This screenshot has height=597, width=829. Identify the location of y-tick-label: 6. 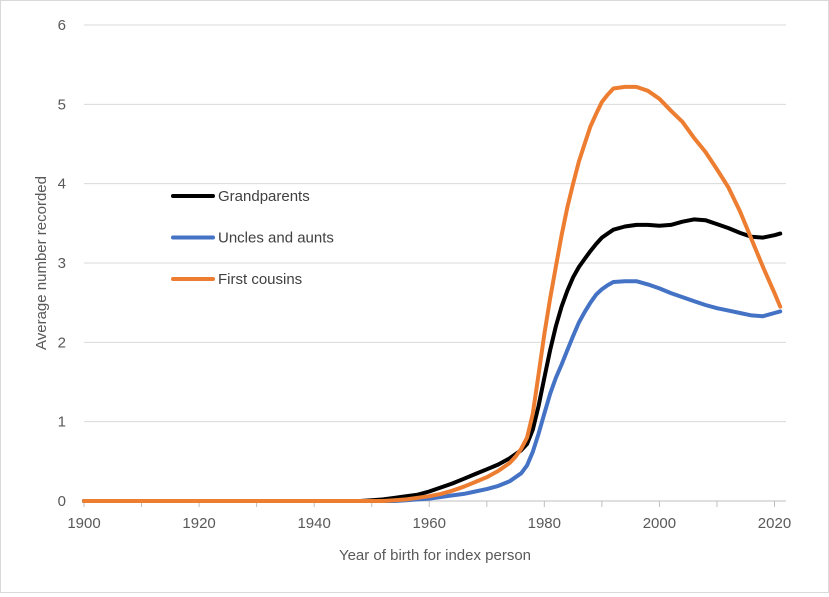
(62, 25).